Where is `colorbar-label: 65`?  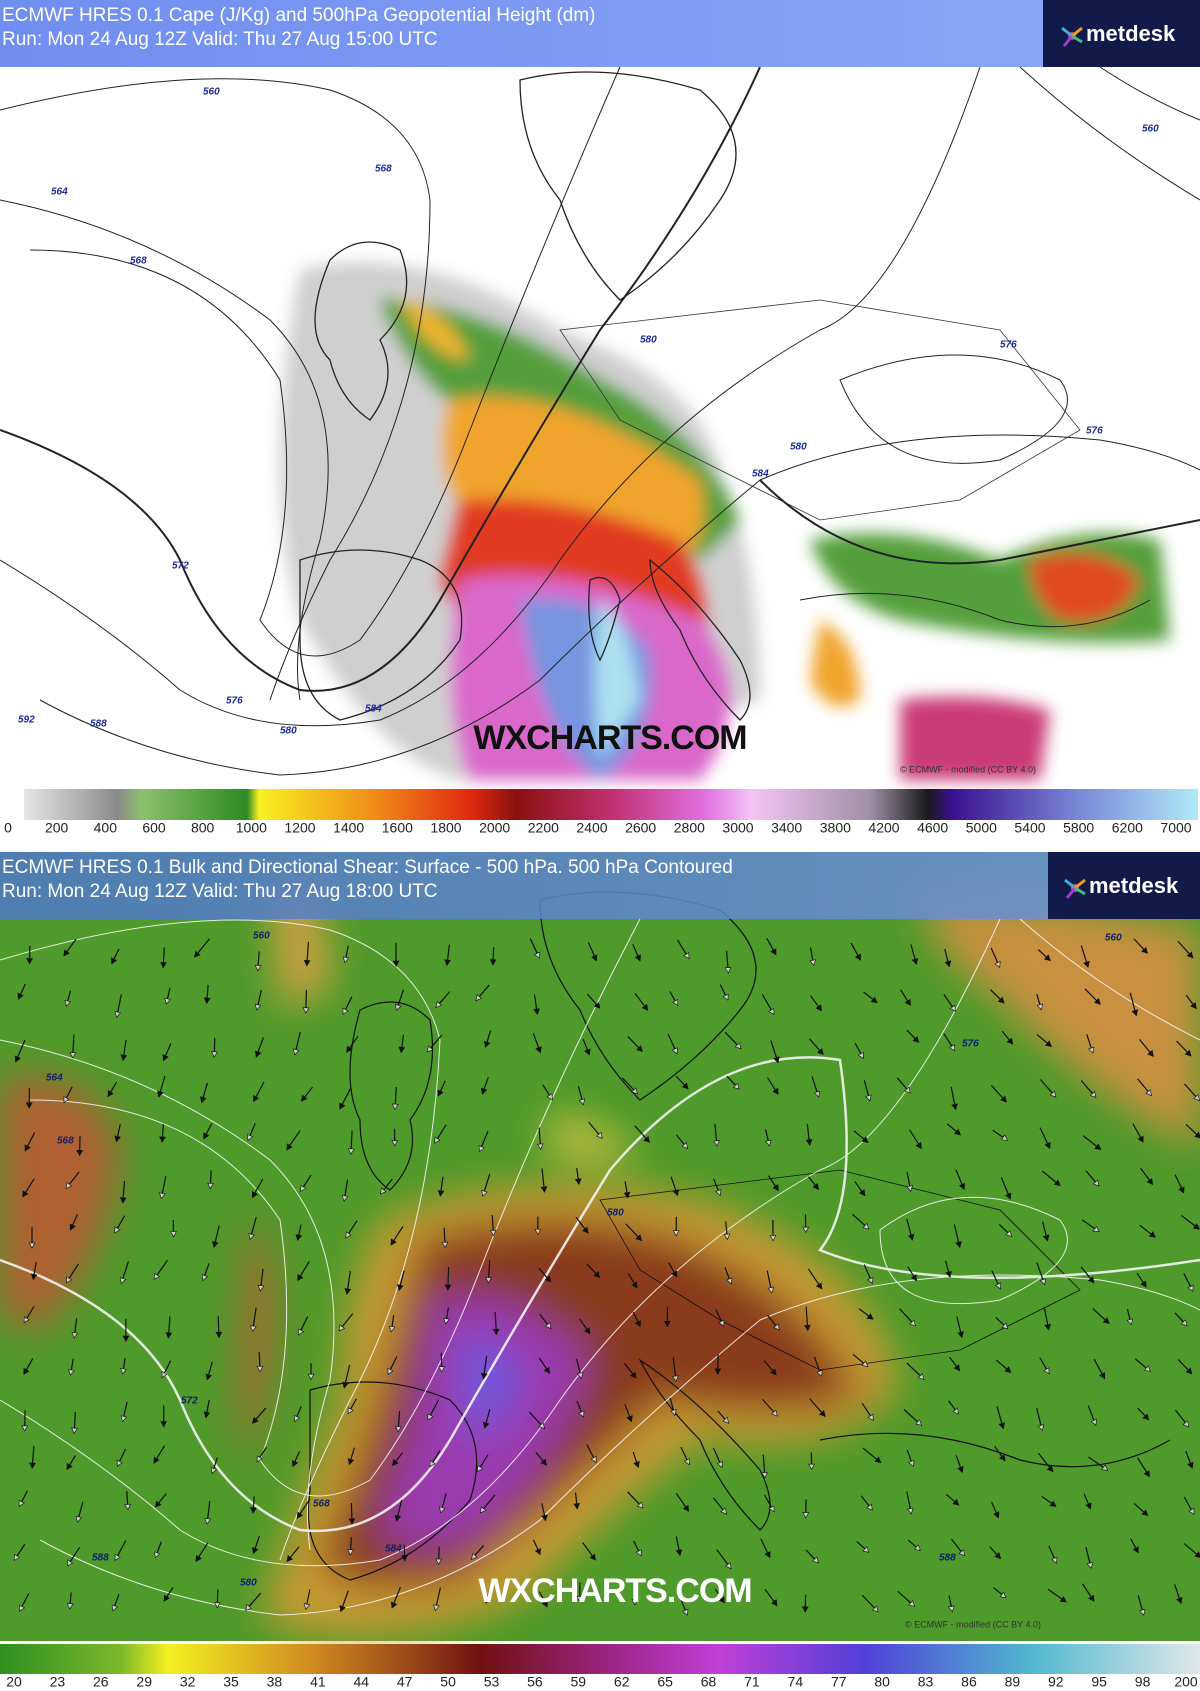 colorbar-label: 65 is located at coordinates (665, 1682).